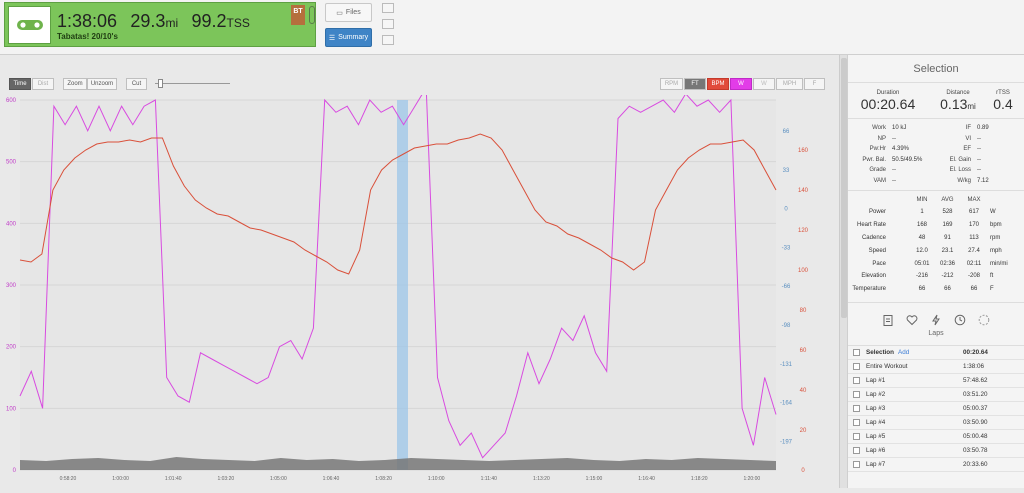 The height and width of the screenshot is (493, 1024). I want to click on minmax-min: -216, so click(921, 276).